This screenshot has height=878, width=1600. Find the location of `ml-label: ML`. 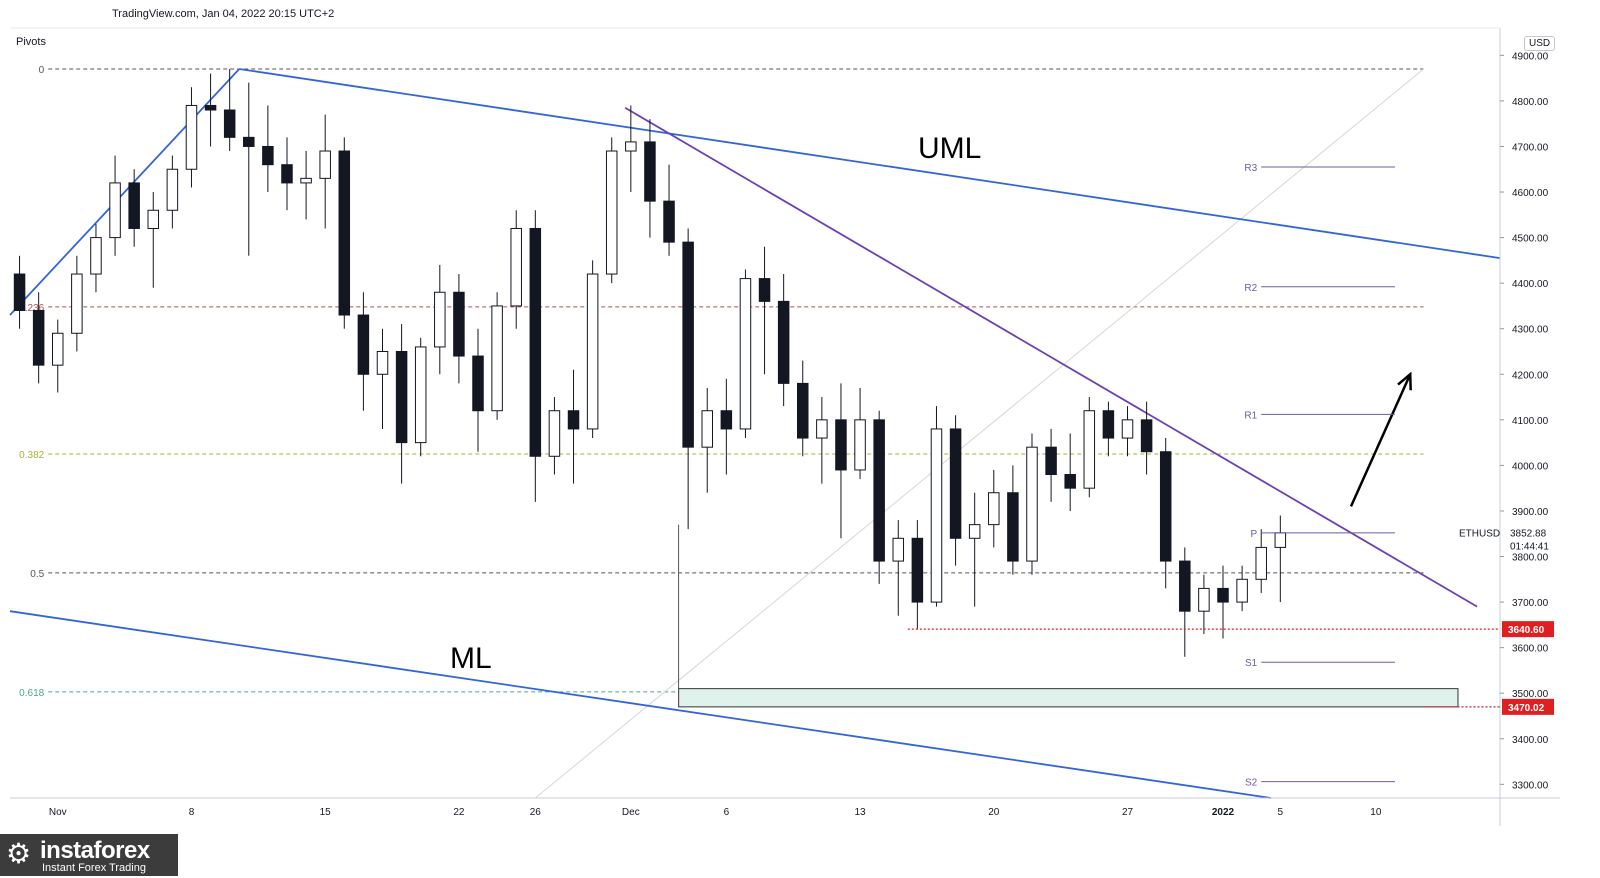

ml-label: ML is located at coordinates (471, 658).